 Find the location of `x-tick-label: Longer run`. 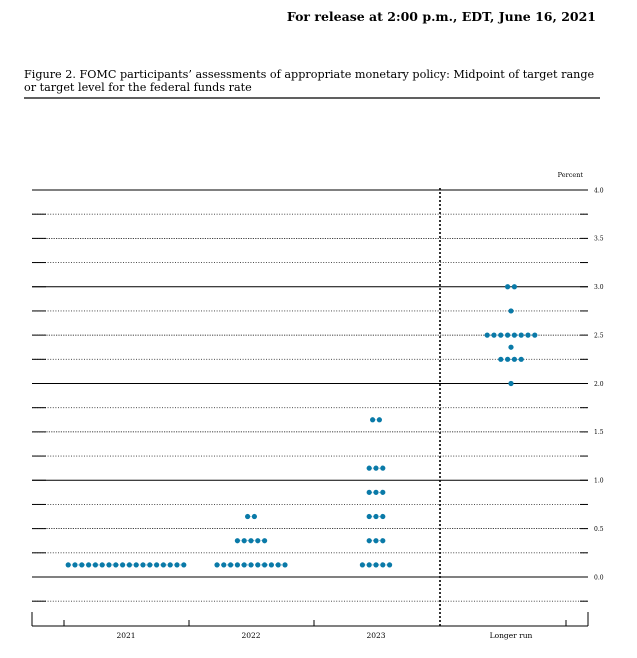

x-tick-label: Longer run is located at coordinates (511, 635).